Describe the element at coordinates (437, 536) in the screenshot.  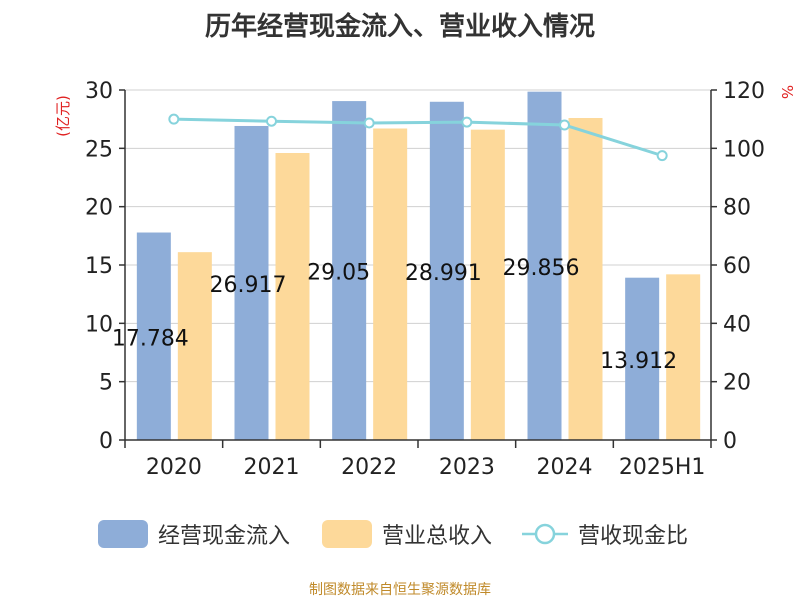
I see `legend-label-revenue: 营业总收入` at that location.